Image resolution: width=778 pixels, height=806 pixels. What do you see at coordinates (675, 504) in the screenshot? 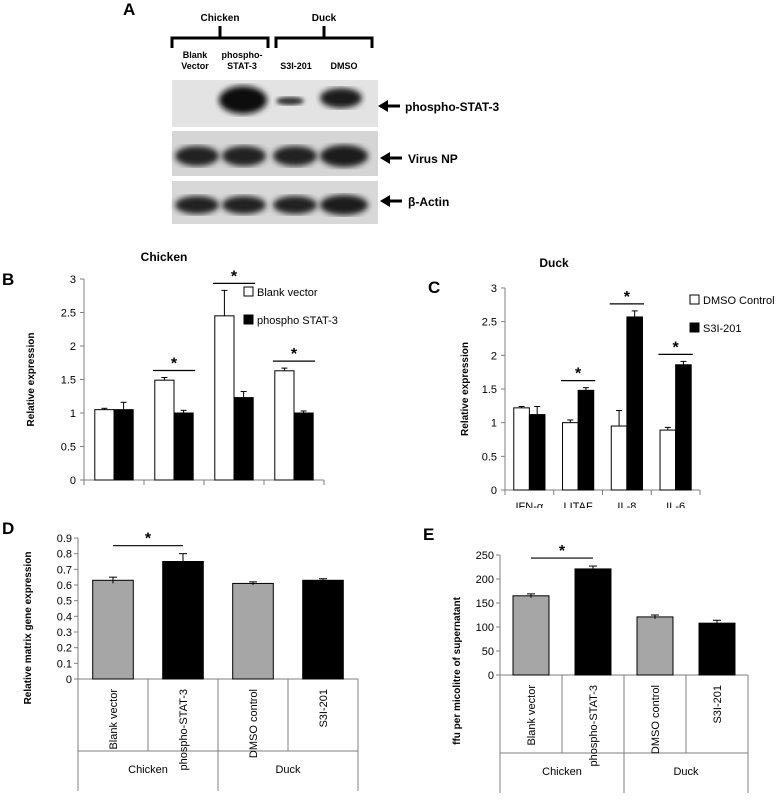
I see `x-tick-label: IL-6` at bounding box center [675, 504].